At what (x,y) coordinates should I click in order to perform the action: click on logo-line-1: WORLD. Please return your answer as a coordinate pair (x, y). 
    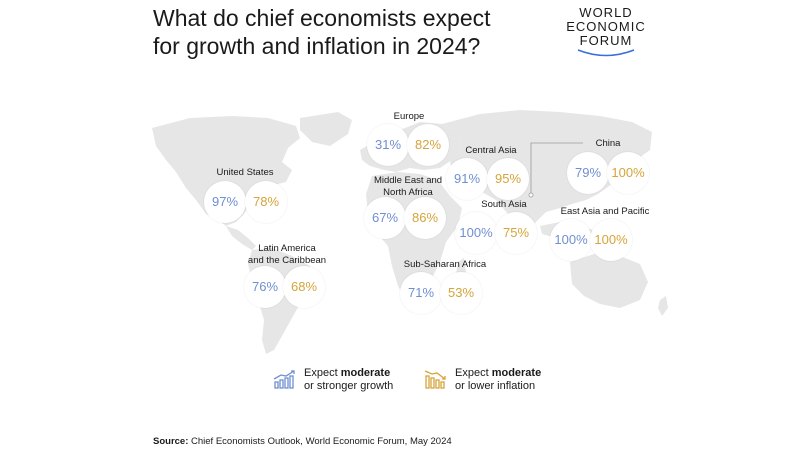
    Looking at the image, I should click on (606, 12).